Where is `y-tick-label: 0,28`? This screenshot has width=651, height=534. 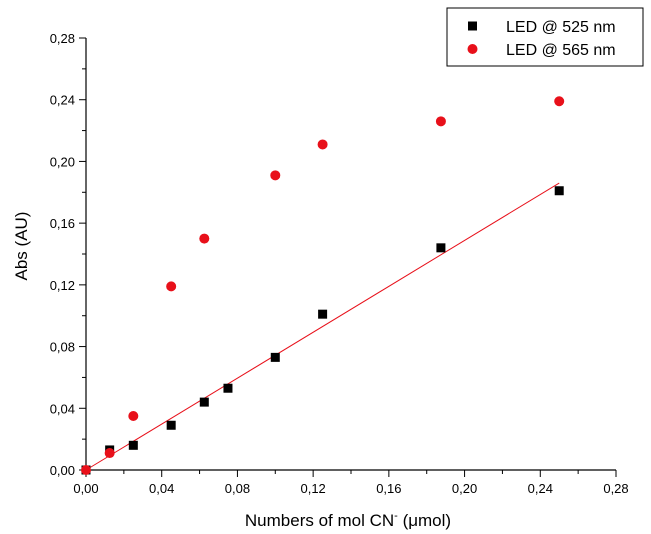 y-tick-label: 0,28 is located at coordinates (62, 38).